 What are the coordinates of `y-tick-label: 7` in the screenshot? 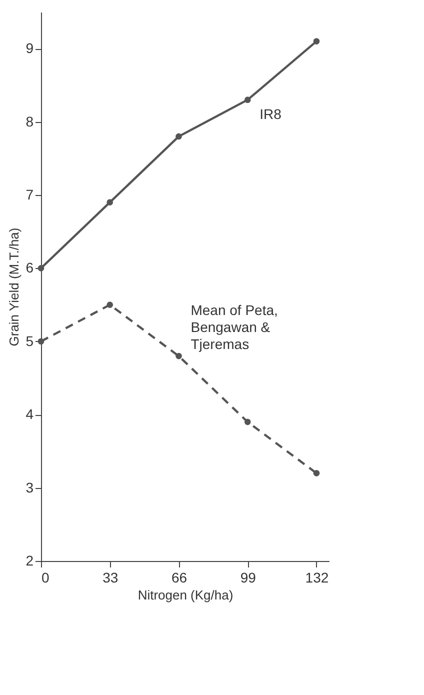 It's located at (30, 194).